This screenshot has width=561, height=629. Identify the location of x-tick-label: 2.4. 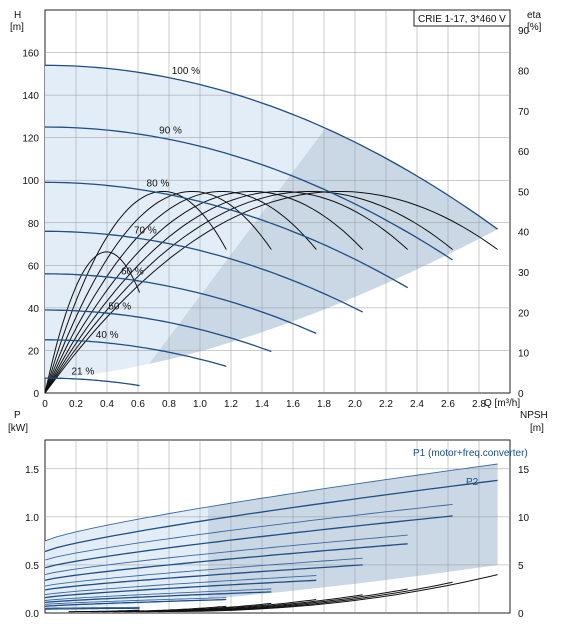
(417, 404).